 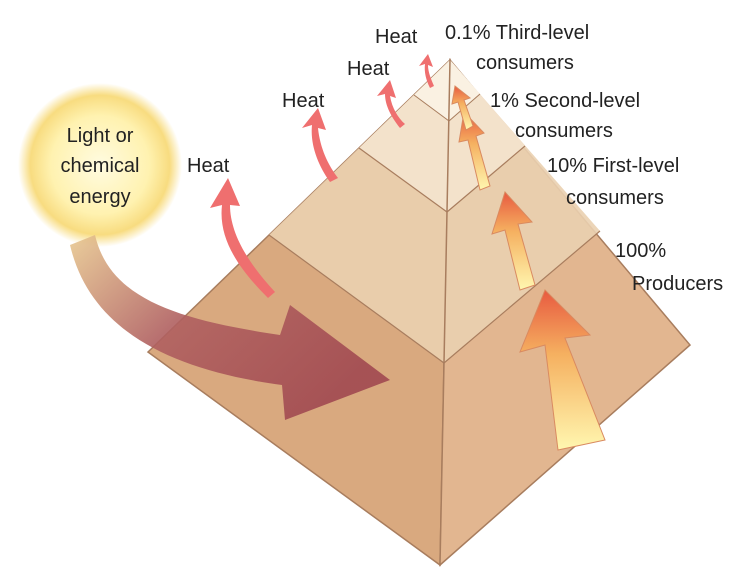 I want to click on level-label: Producers, so click(x=677, y=284).